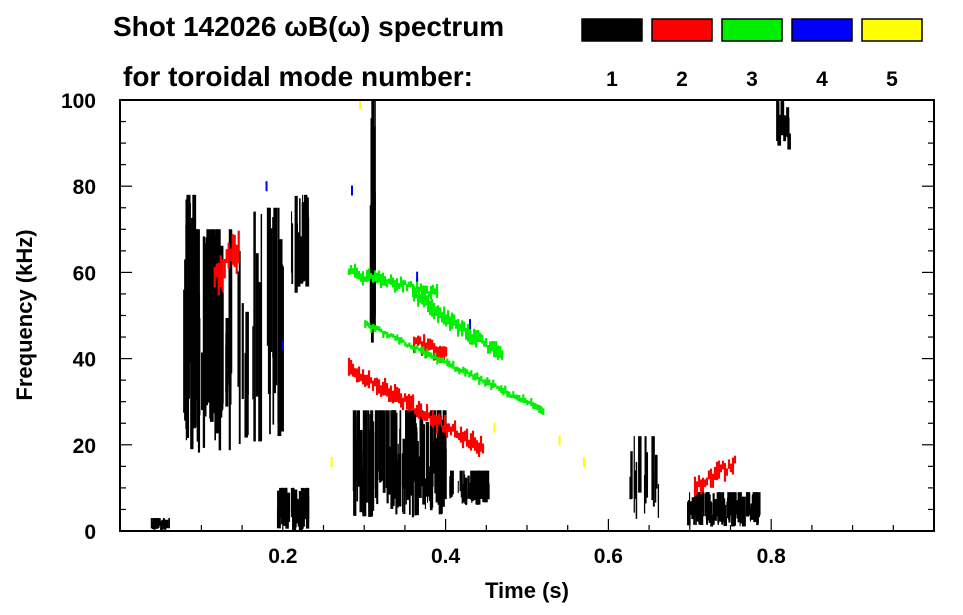 Image resolution: width=963 pixels, height=615 pixels. Describe the element at coordinates (752, 54) in the screenshot. I see `legend: 1 2 3 4 5` at that location.